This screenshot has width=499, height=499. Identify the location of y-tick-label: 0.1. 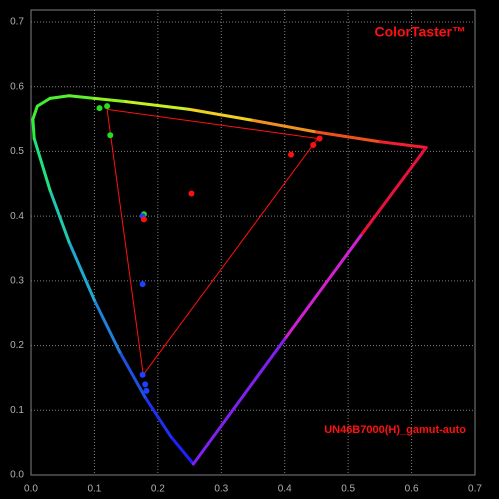
(17, 410).